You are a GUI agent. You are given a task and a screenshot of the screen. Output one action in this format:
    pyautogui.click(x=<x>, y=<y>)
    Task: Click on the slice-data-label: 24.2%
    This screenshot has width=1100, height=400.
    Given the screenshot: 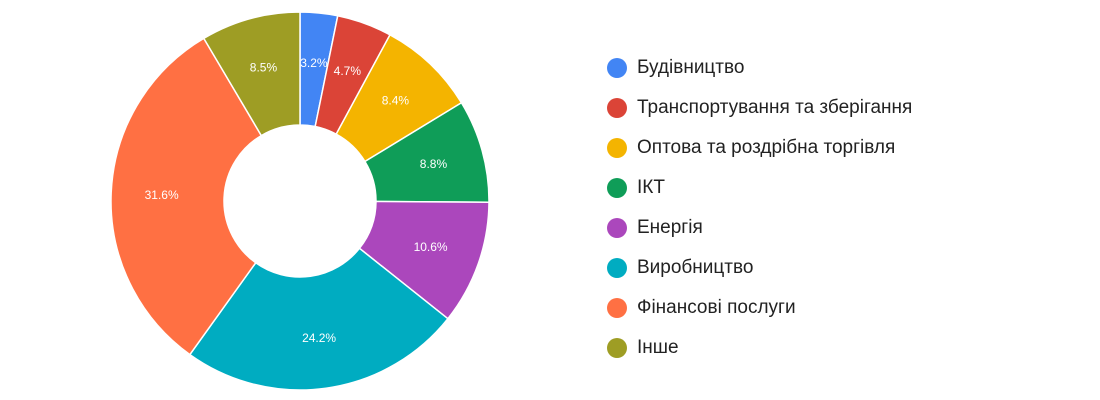 What is the action you would take?
    pyautogui.click(x=319, y=338)
    